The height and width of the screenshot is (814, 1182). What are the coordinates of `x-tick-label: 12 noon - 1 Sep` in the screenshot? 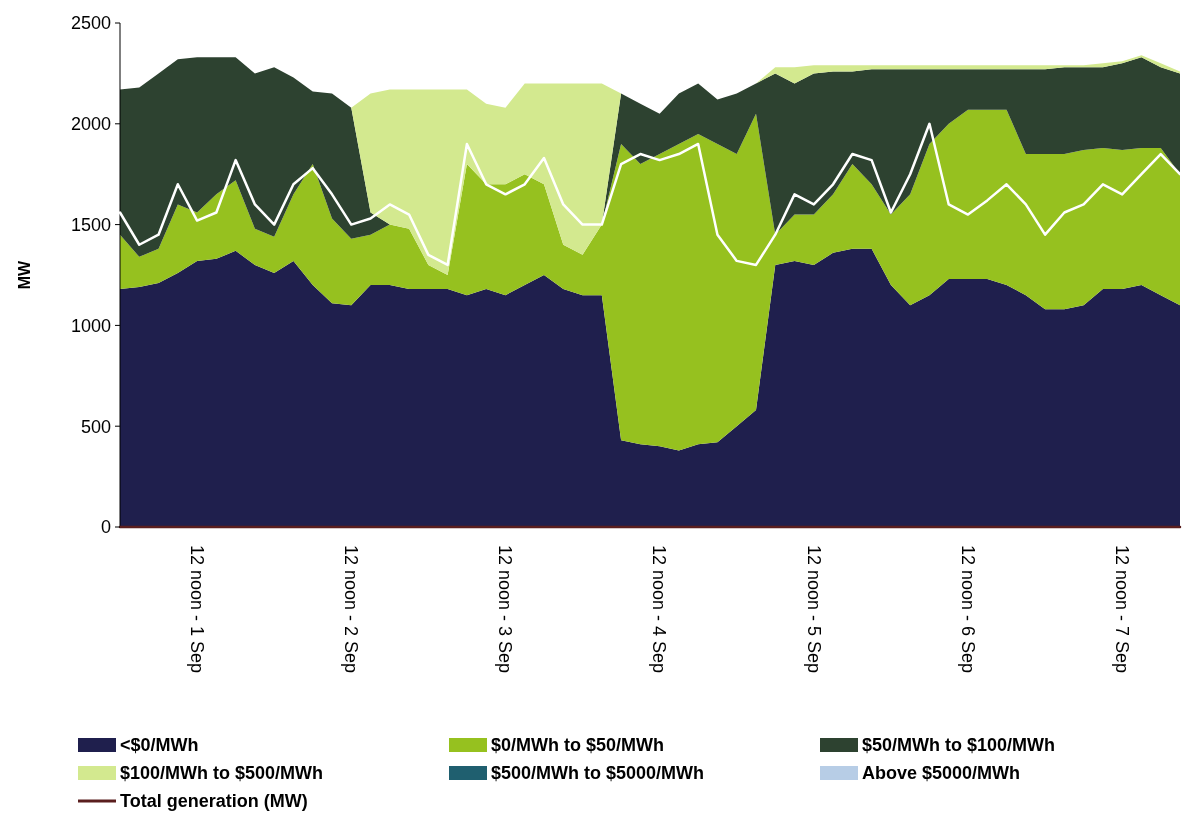 It's located at (196, 609).